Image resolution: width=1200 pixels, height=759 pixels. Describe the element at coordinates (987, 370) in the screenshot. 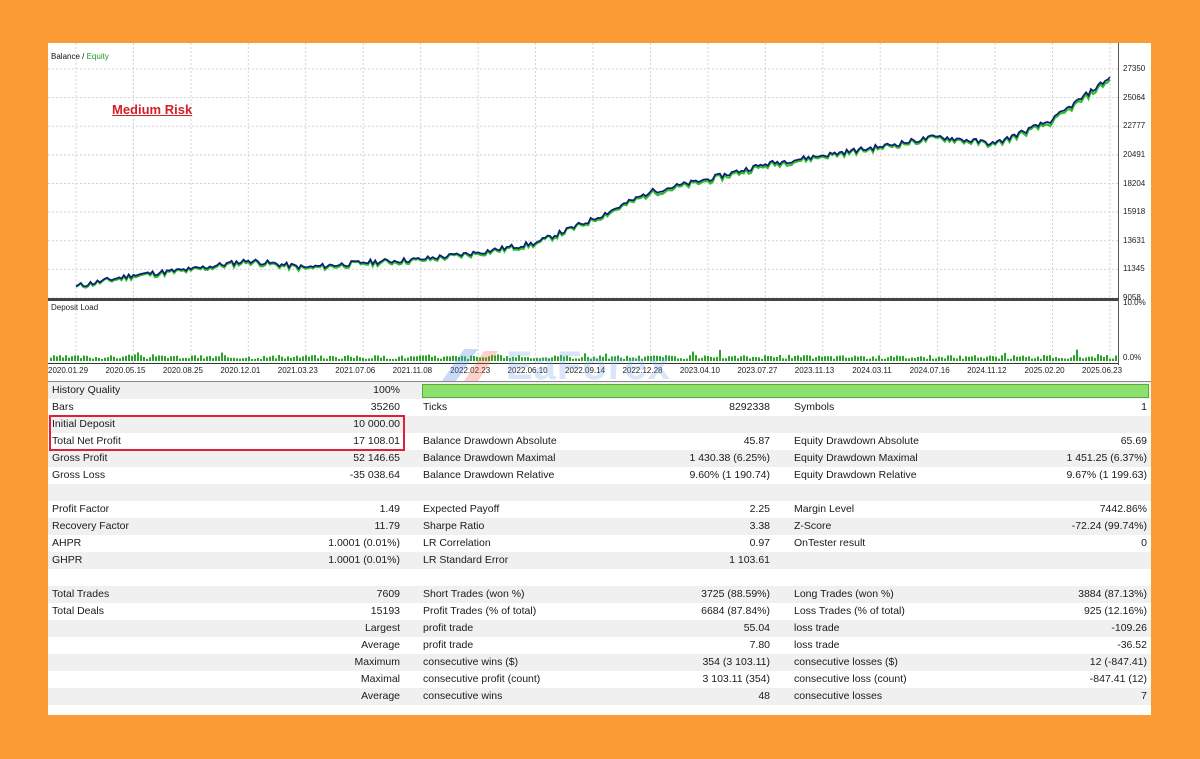

I see `time-tick-label: 2024.11.12` at that location.